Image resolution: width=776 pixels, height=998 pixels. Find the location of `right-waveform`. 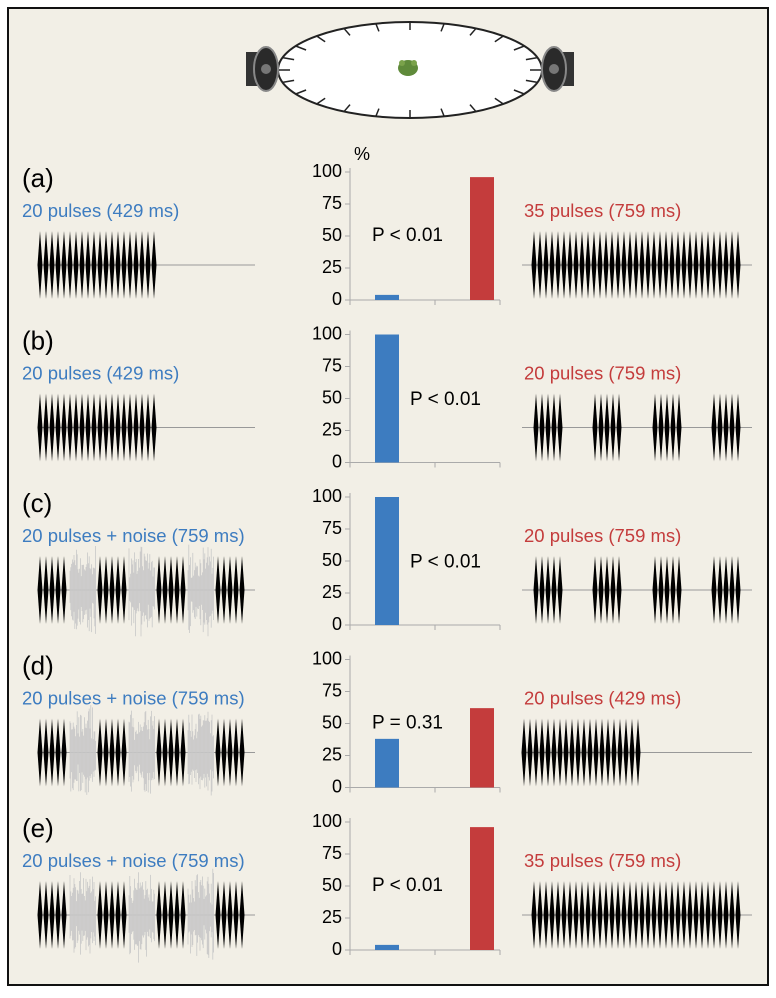

right-waveform is located at coordinates (636, 915).